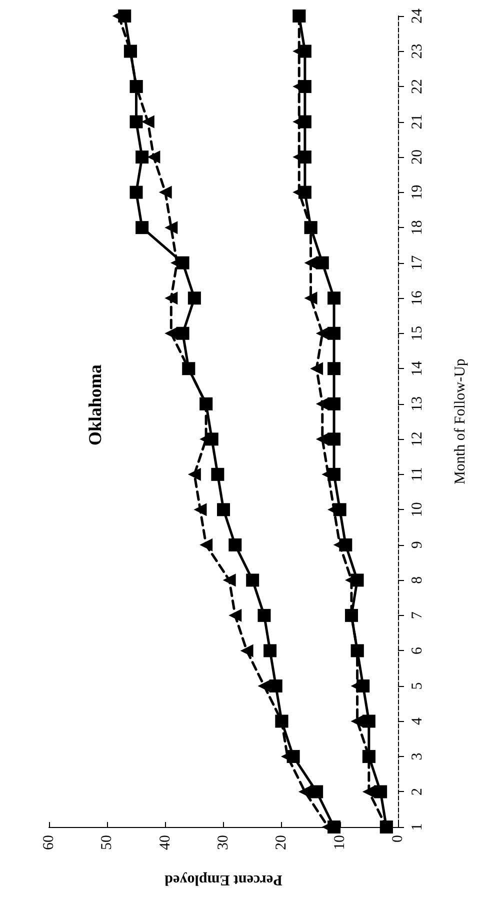 The width and height of the screenshot is (491, 901). I want to click on y-tick-label: 19, so click(418, 192).